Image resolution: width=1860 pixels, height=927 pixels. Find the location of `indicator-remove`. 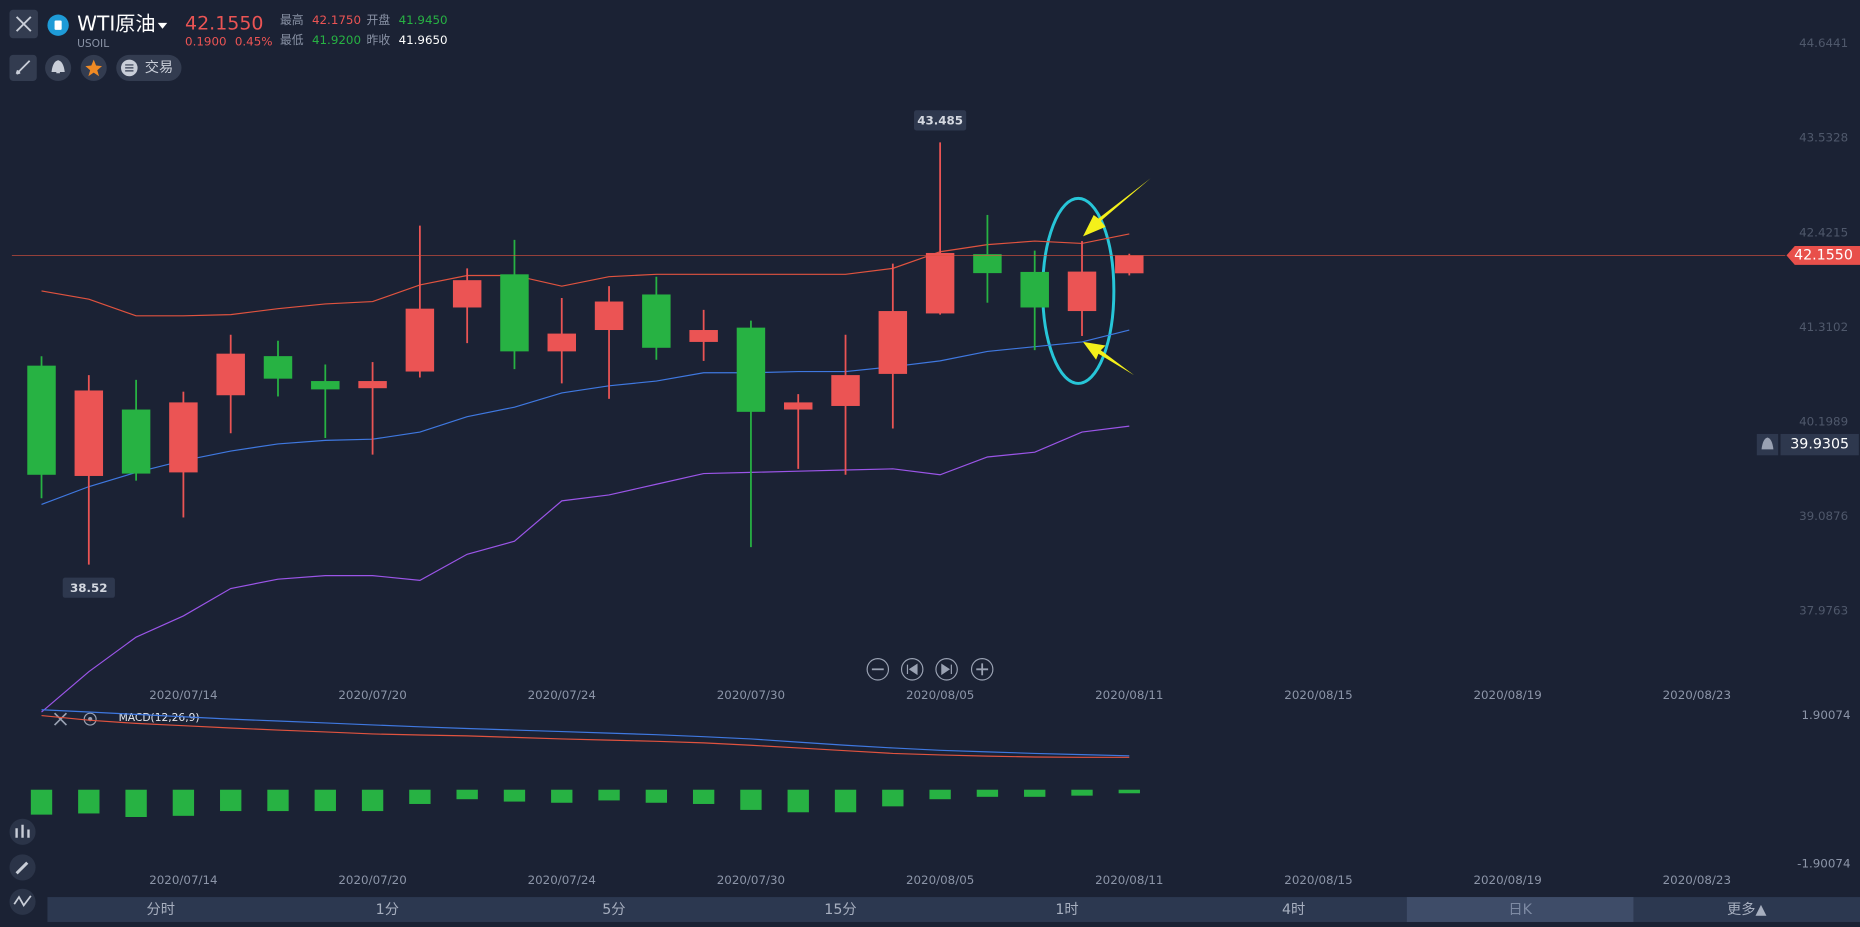

indicator-remove is located at coordinates (60, 719).